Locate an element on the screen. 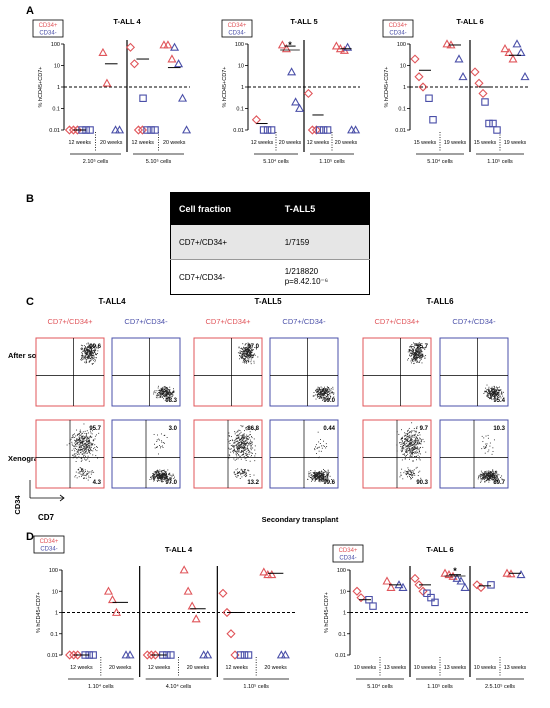 This screenshot has width=550, height=708. table-header-cell-fraction: Cell fraction is located at coordinates (223, 208).